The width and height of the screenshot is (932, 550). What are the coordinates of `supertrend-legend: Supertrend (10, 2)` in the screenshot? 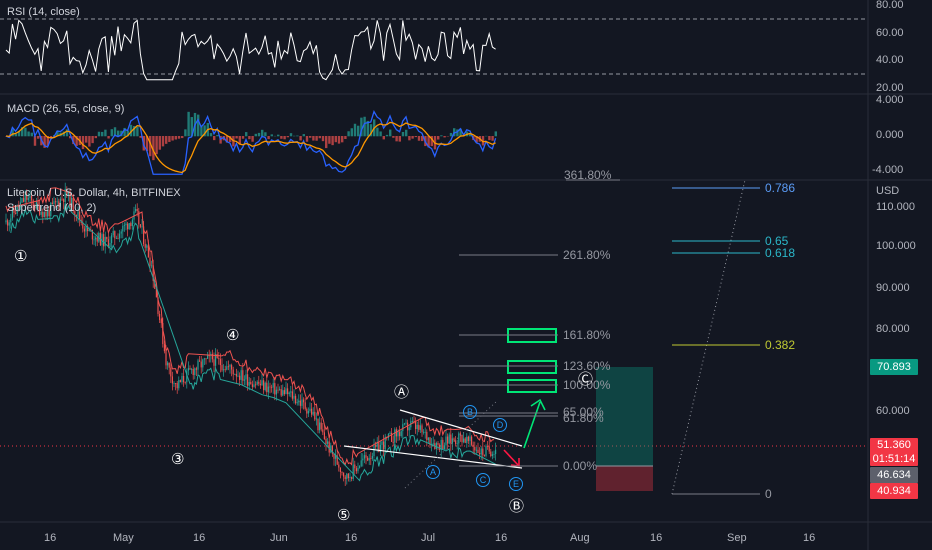 It's located at (52, 208).